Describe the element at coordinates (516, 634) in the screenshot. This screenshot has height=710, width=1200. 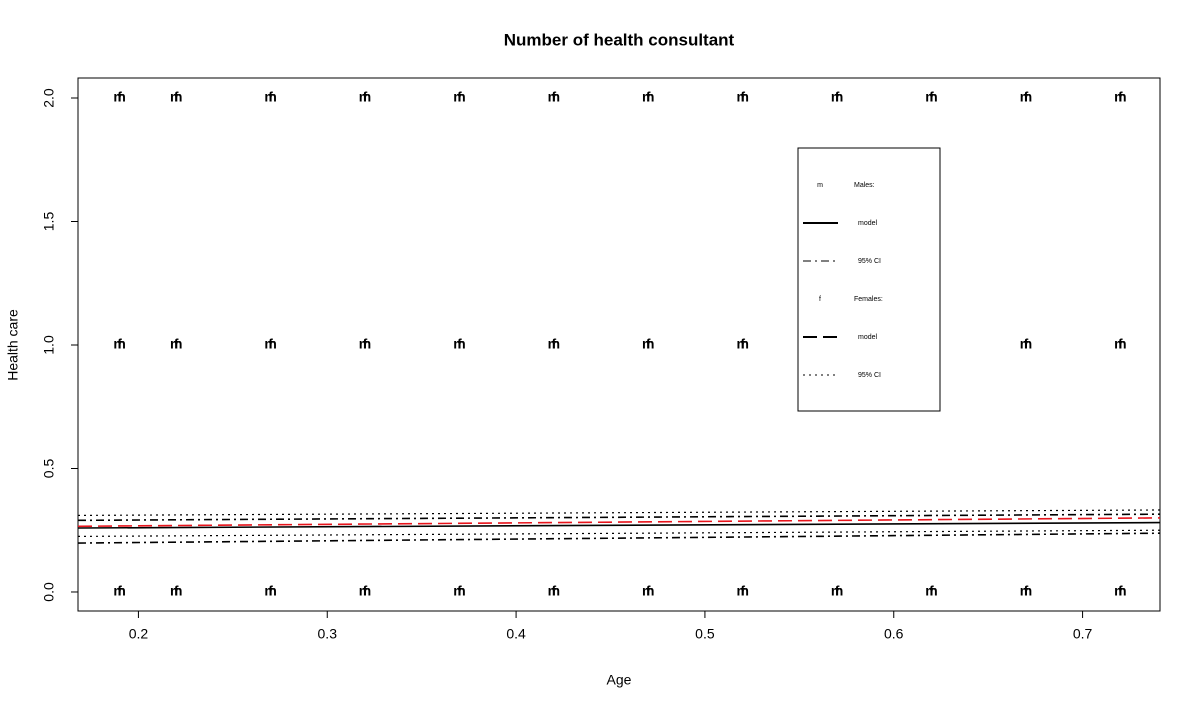
I see `x-tick-label: 0.4` at that location.